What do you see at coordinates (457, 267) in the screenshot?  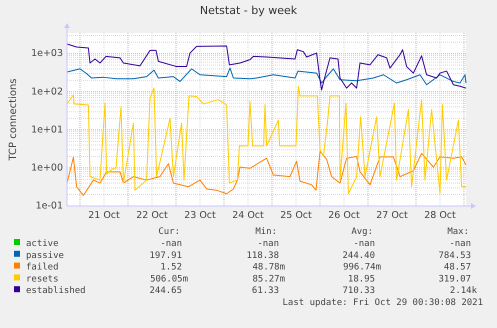 I see `text: 48.57` at bounding box center [457, 267].